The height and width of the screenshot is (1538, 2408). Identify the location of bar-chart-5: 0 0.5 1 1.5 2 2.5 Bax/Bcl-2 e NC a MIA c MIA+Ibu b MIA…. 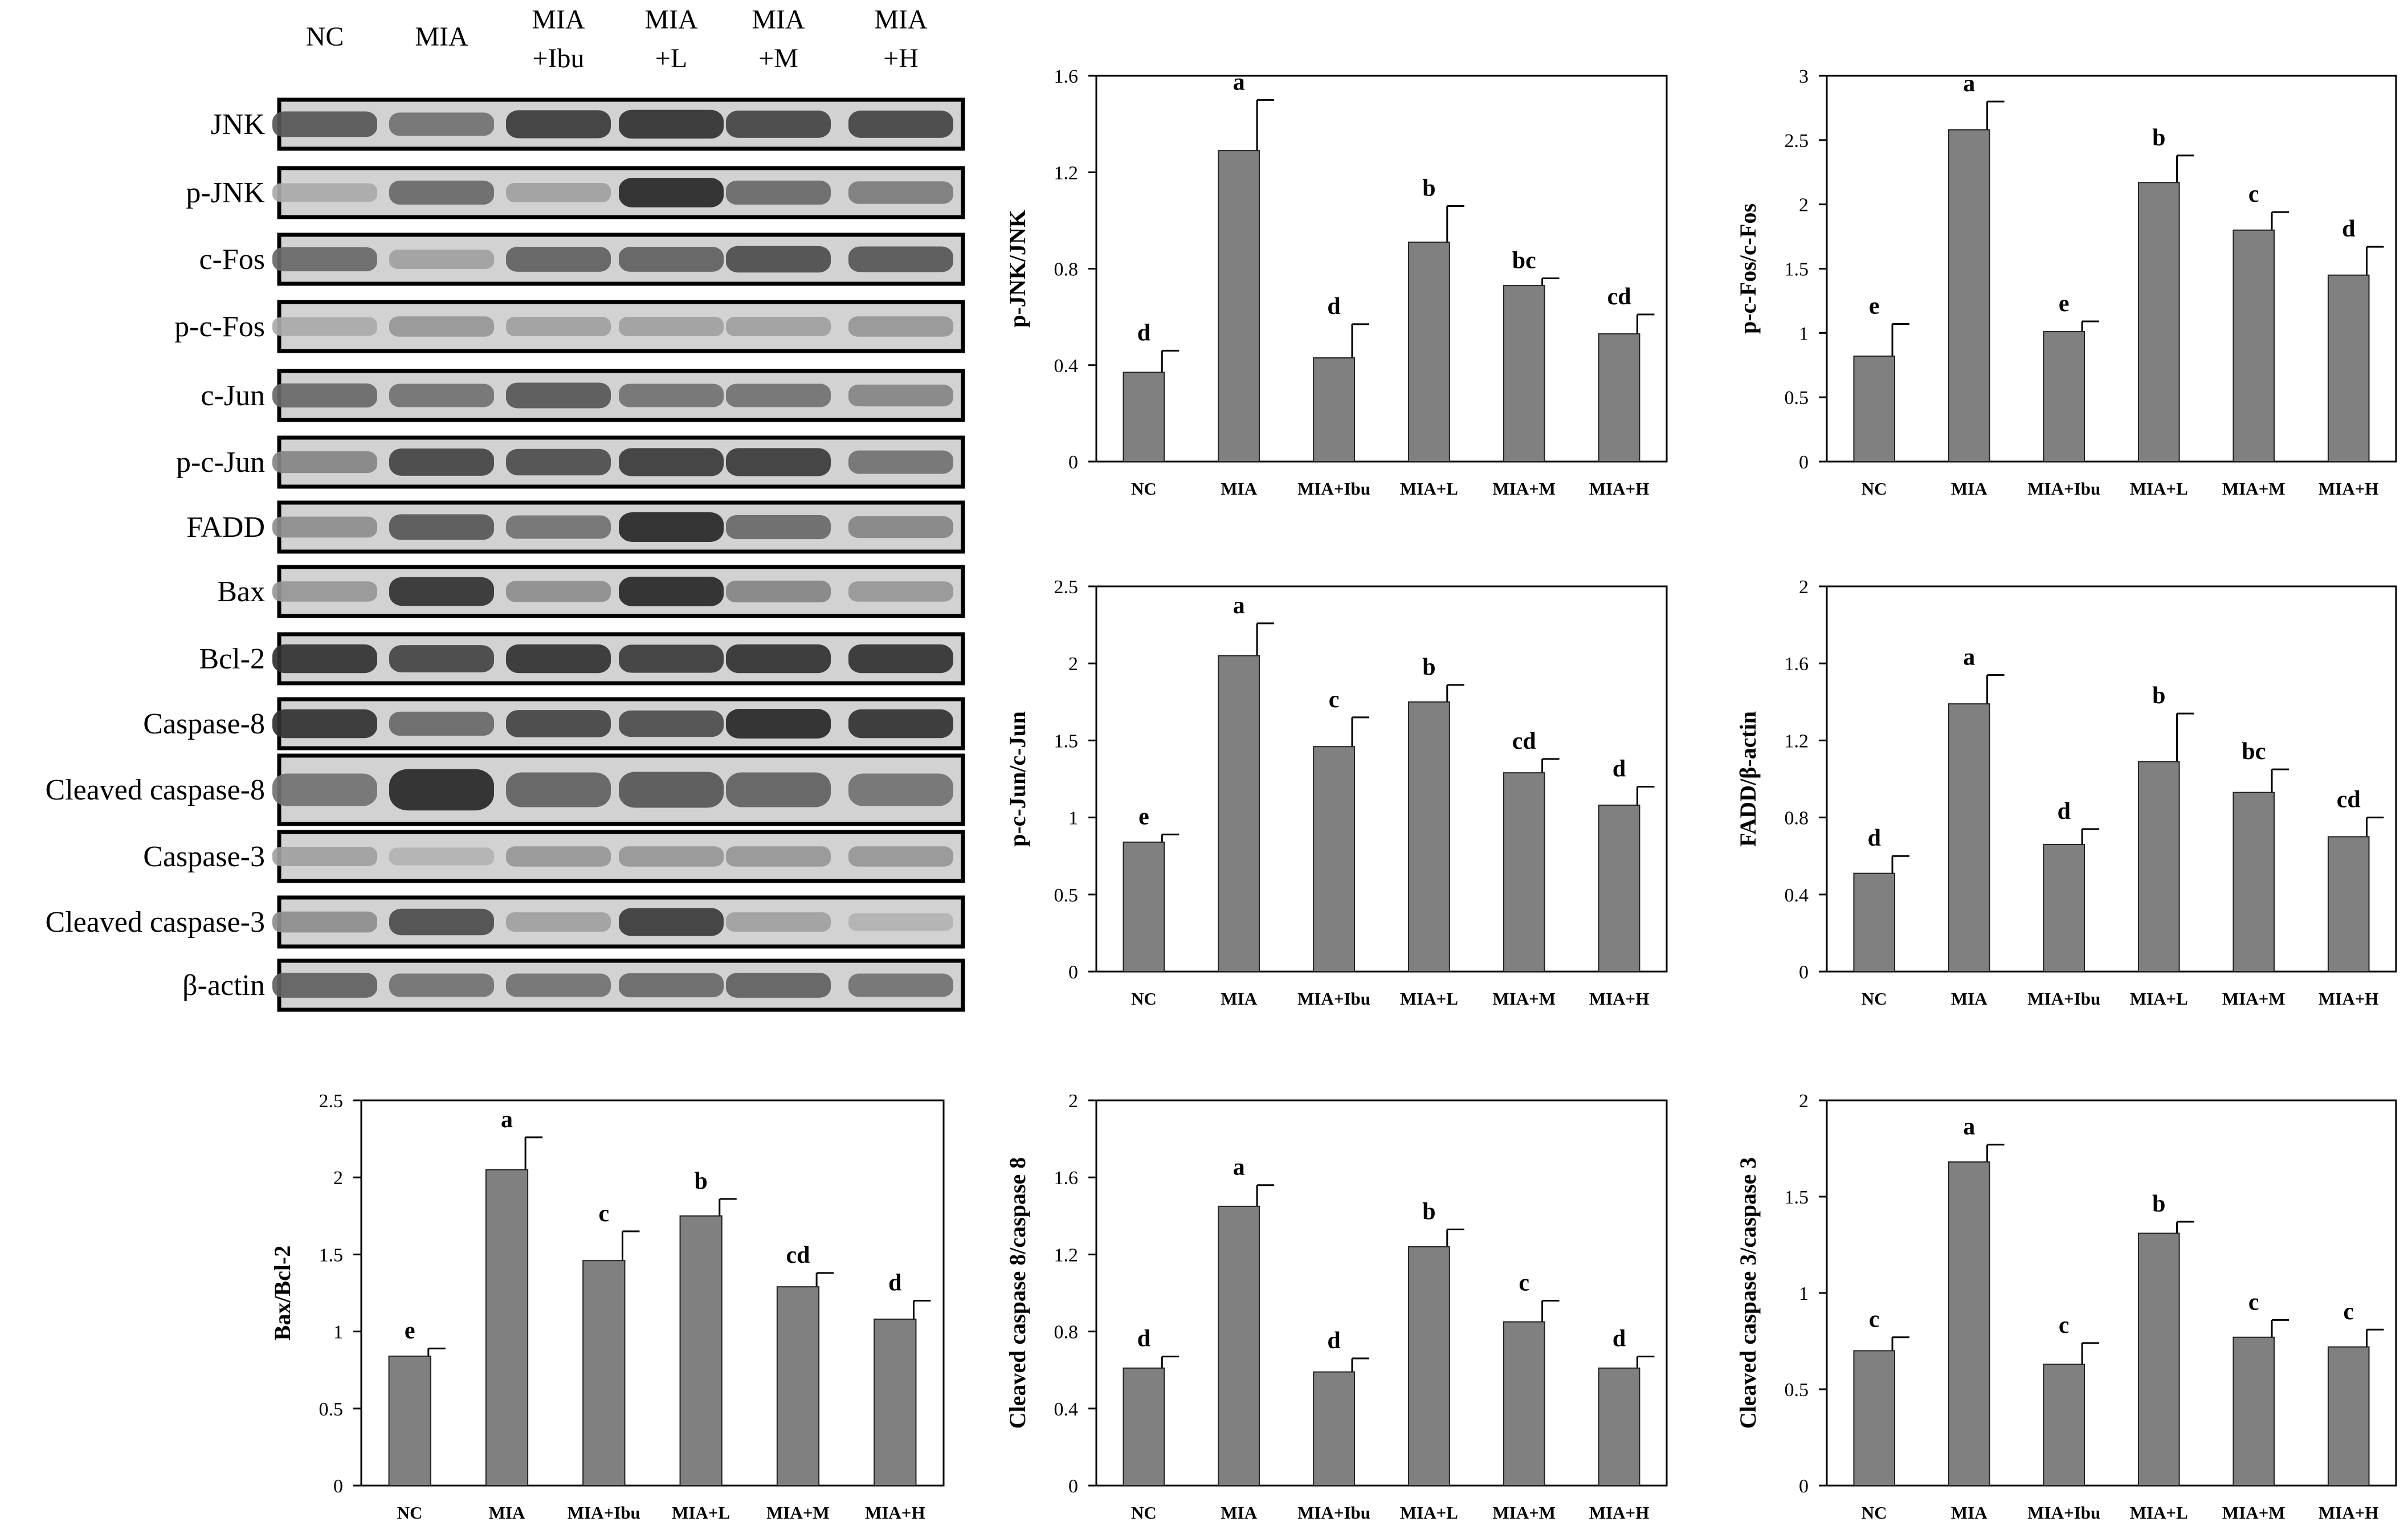
(608, 1307).